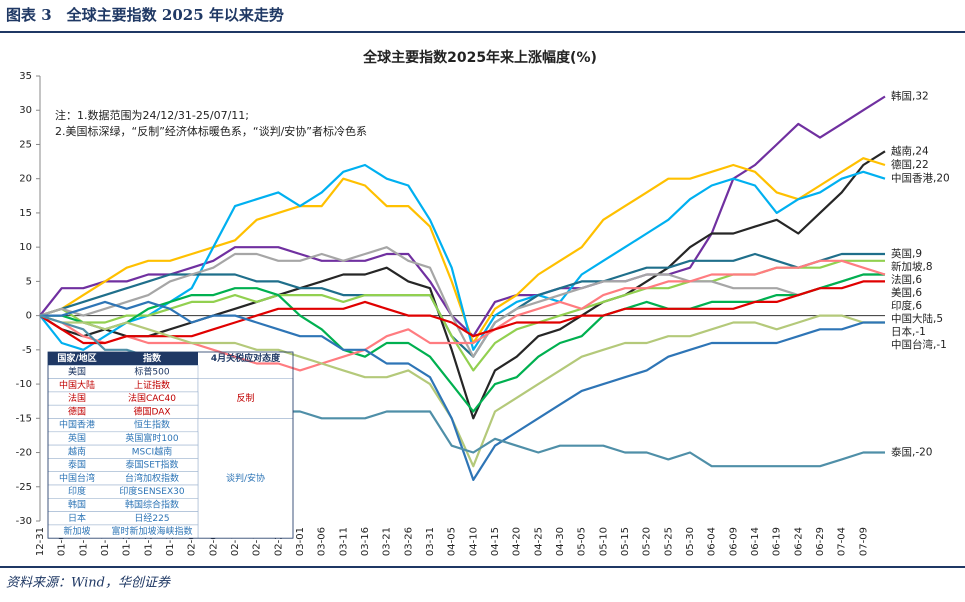  I want to click on x-tick-label: 03-21, so click(387, 541).